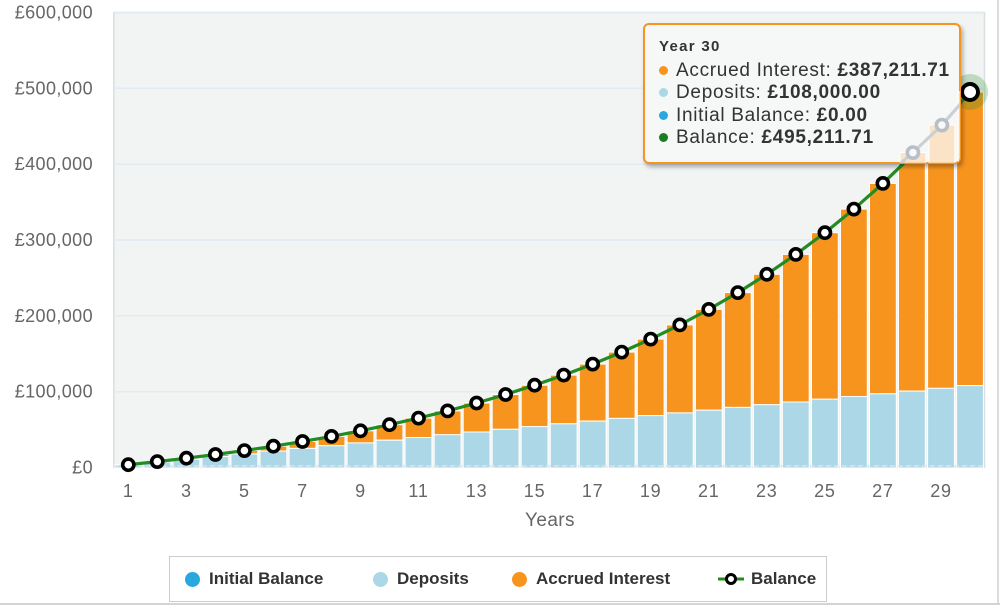 This screenshot has width=1000, height=605. What do you see at coordinates (302, 491) in the screenshot?
I see `svg-text: 7` at bounding box center [302, 491].